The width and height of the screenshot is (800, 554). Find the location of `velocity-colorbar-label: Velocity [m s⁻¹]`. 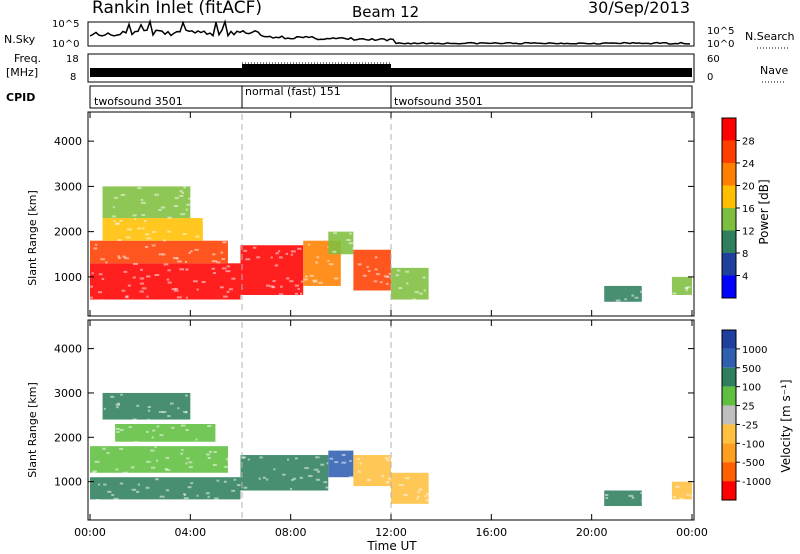

velocity-colorbar-label: Velocity [m s⁻¹] is located at coordinates (786, 425).